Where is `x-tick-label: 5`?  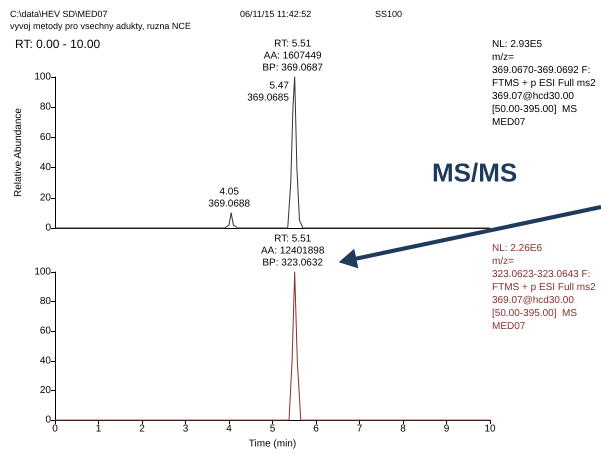 x-tick-label: 5 is located at coordinates (273, 429).